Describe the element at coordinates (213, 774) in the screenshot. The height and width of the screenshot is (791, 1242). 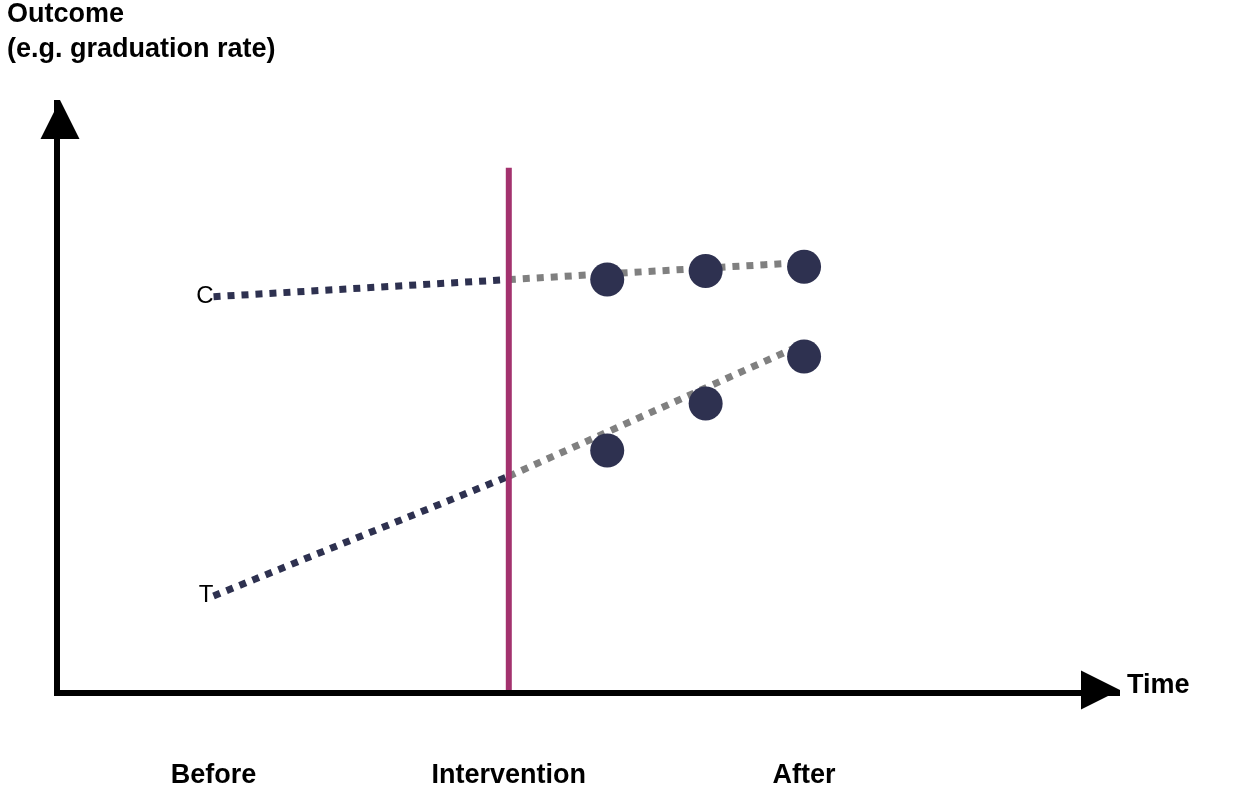
I see `x-tick-label: Before` at that location.